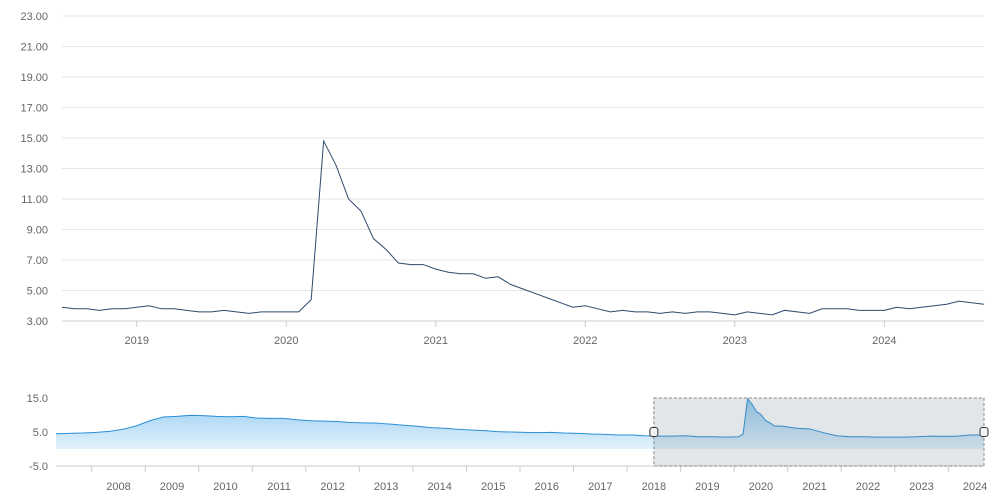 The image size is (1002, 502). I want to click on navigator-y-tick-label: 15.0, so click(37, 399).